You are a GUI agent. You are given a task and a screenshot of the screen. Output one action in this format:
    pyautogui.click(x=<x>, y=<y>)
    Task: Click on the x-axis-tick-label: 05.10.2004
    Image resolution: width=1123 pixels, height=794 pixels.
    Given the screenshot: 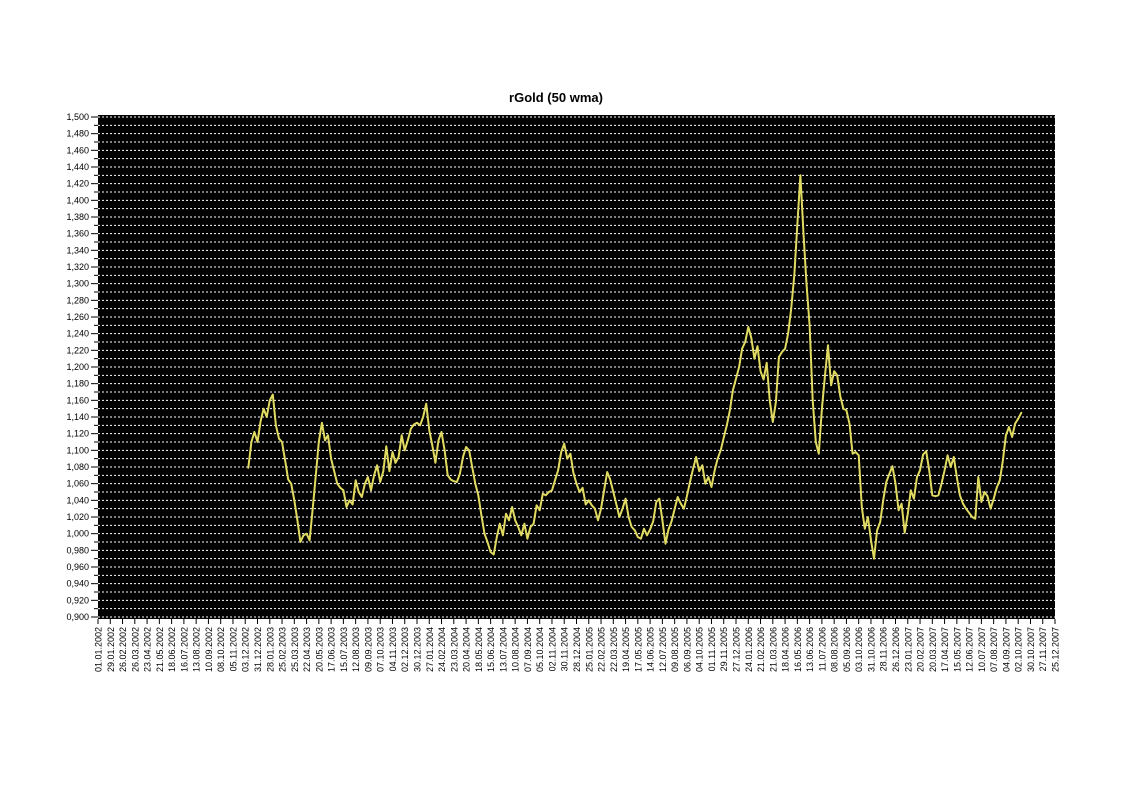 What is the action you would take?
    pyautogui.click(x=540, y=649)
    